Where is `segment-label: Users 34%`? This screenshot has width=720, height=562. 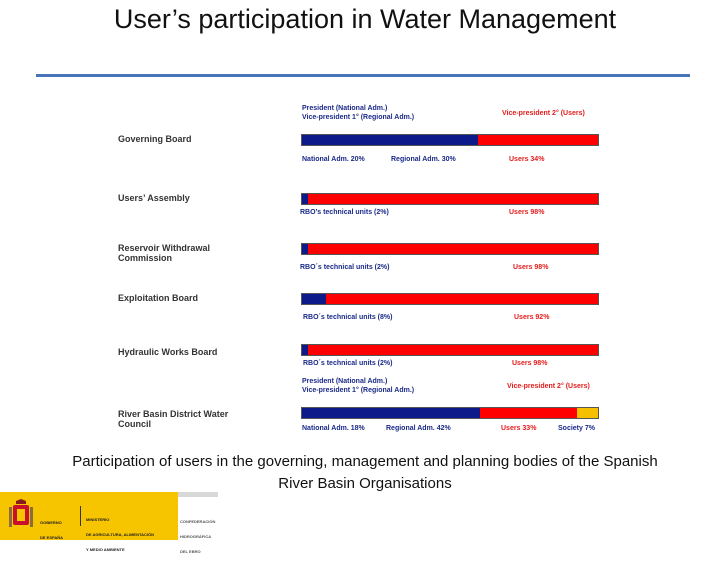 segment-label: Users 34% is located at coordinates (527, 159).